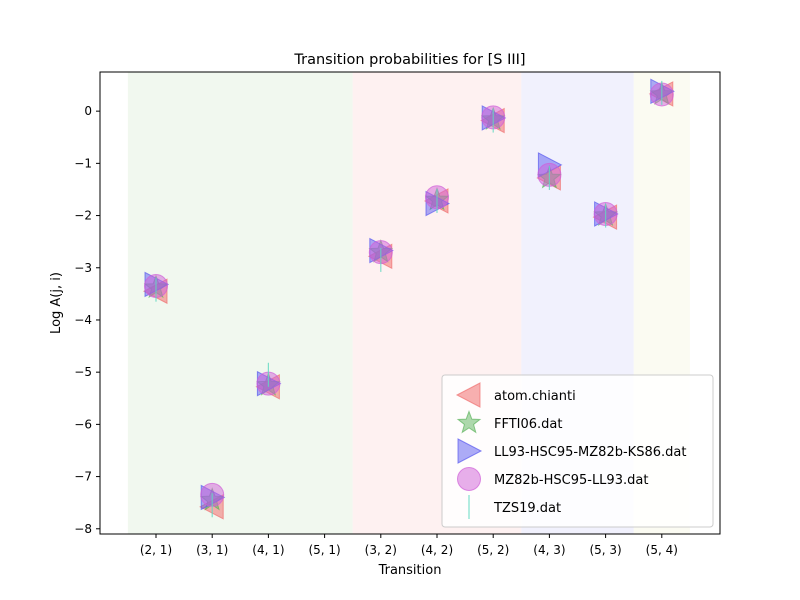 The width and height of the screenshot is (800, 600). I want to click on legend-label-1: FFTI06.dat, so click(528, 424).